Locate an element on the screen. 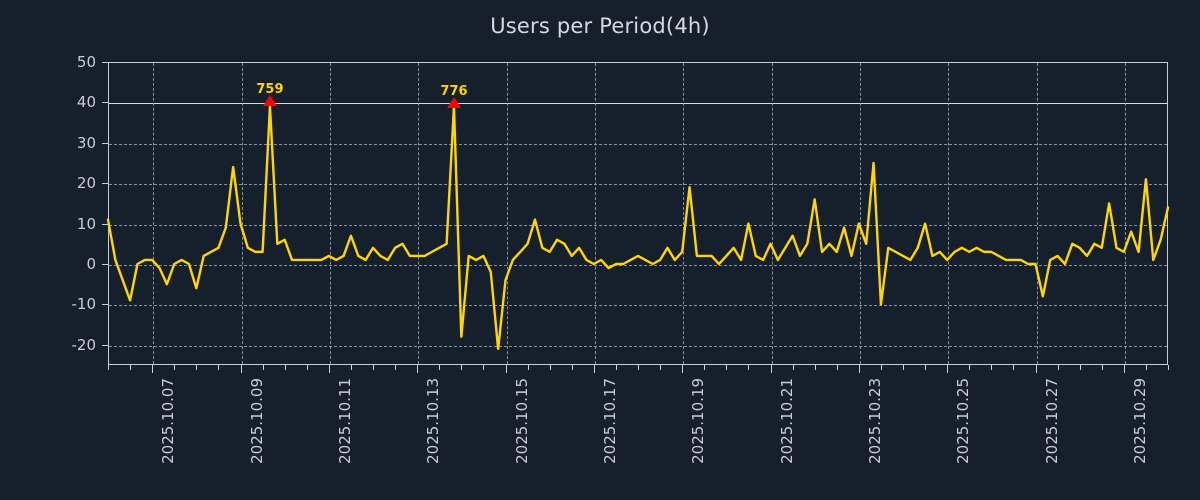 This screenshot has height=500, width=1200. peak-value-label: 776 is located at coordinates (454, 92).